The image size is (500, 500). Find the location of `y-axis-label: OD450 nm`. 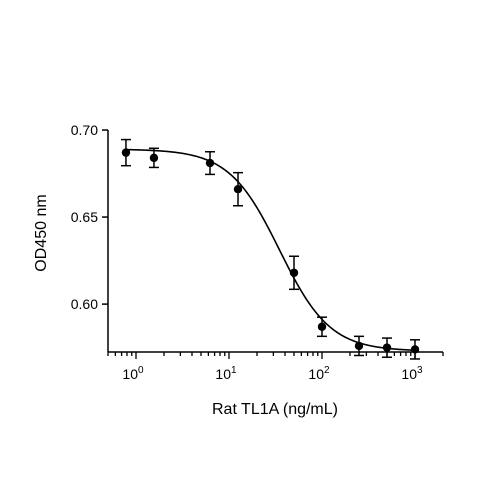

y-axis-label: OD450 nm is located at coordinates (41, 232).